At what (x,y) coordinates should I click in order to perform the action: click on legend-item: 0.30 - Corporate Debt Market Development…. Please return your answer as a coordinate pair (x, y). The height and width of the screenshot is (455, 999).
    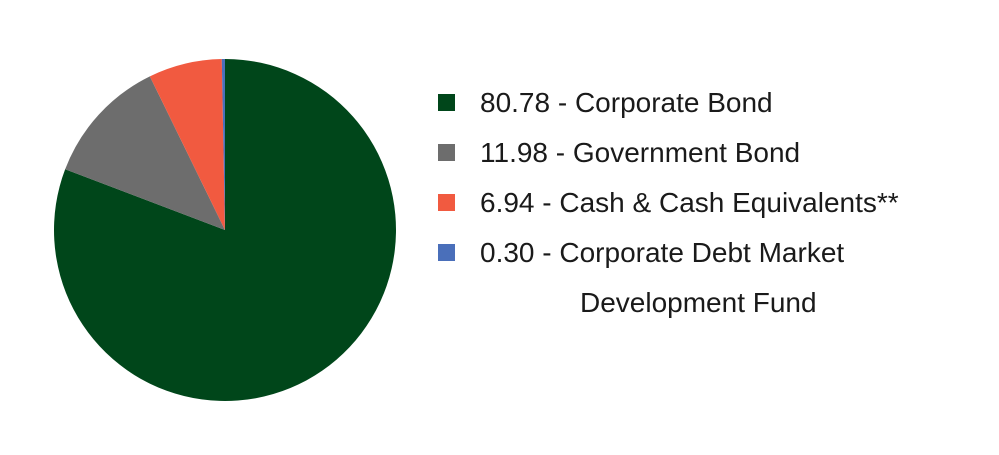
    Looking at the image, I should click on (703, 278).